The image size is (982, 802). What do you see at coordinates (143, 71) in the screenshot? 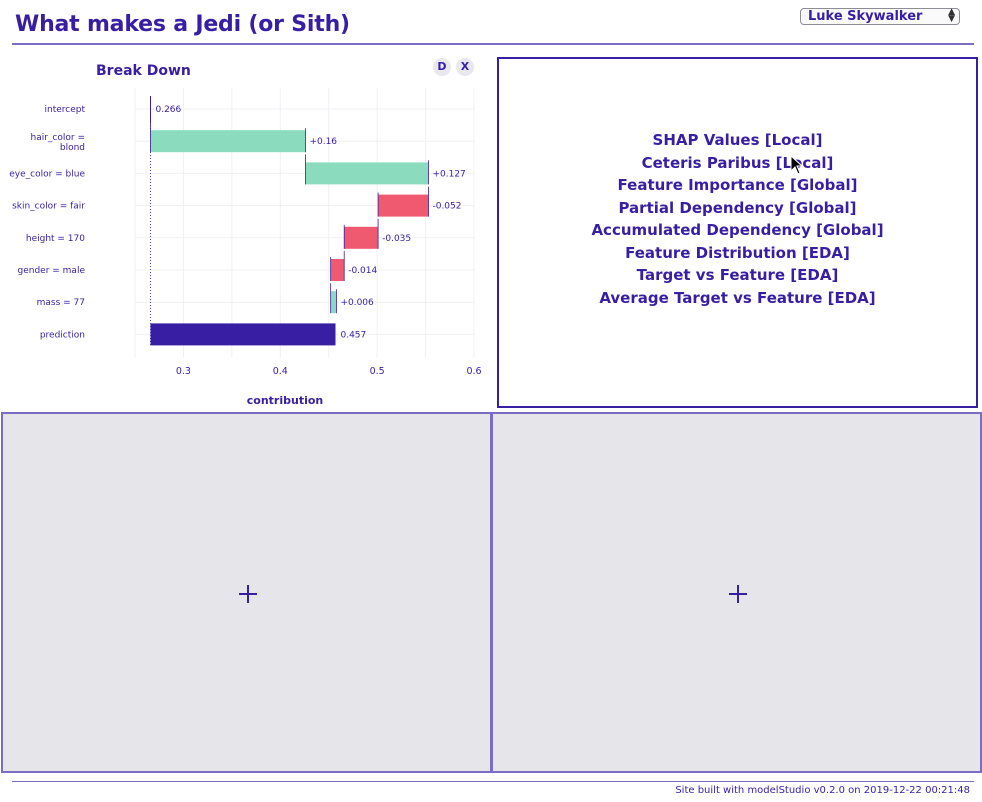
I see `chart-title: Break Down` at bounding box center [143, 71].